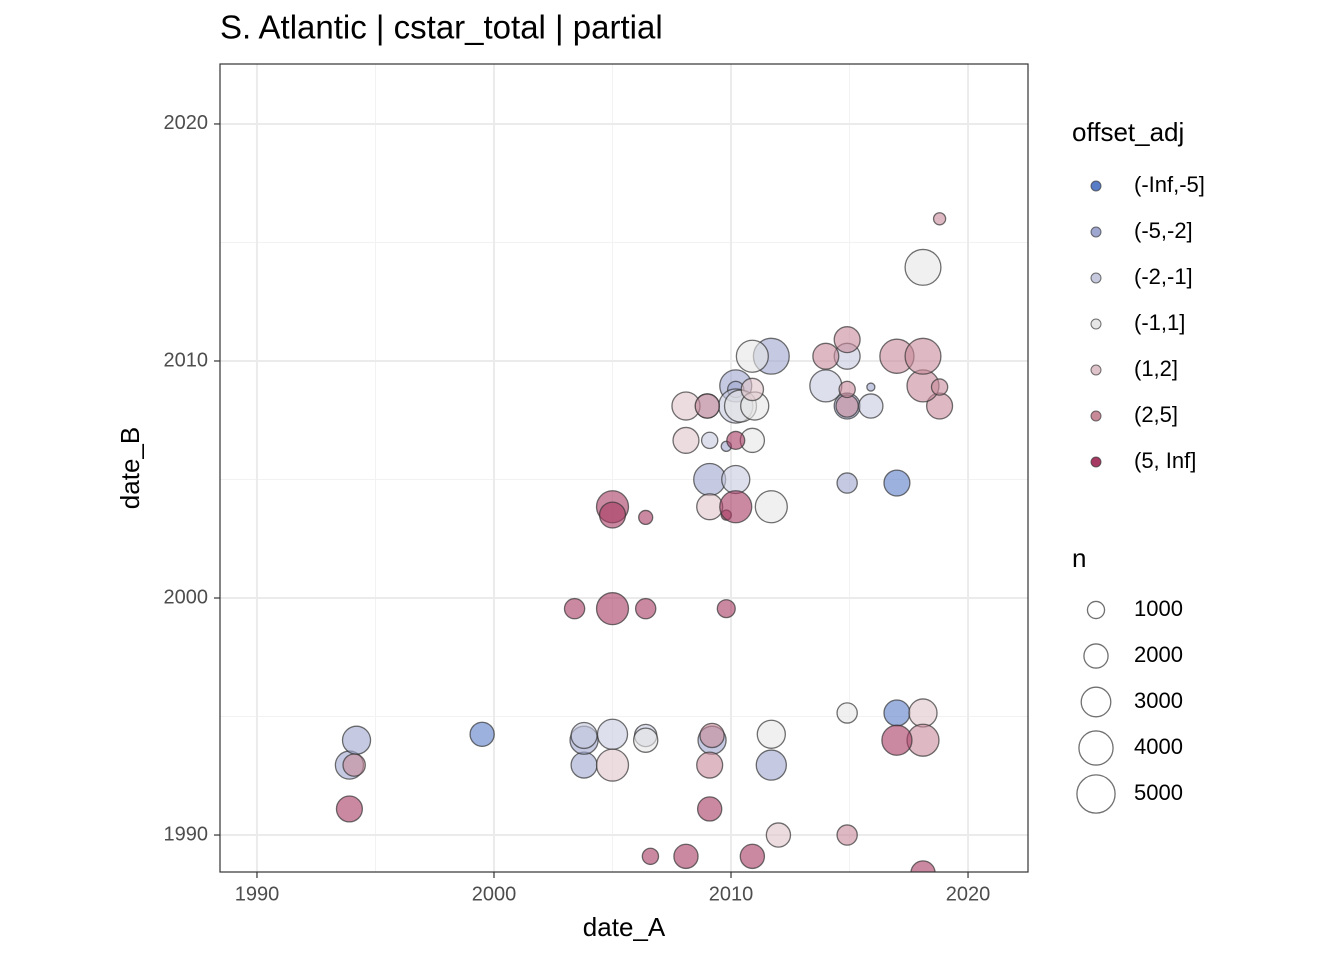 The height and width of the screenshot is (960, 1344). Describe the element at coordinates (1159, 322) in the screenshot. I see `legend-label: (-1,1]` at that location.